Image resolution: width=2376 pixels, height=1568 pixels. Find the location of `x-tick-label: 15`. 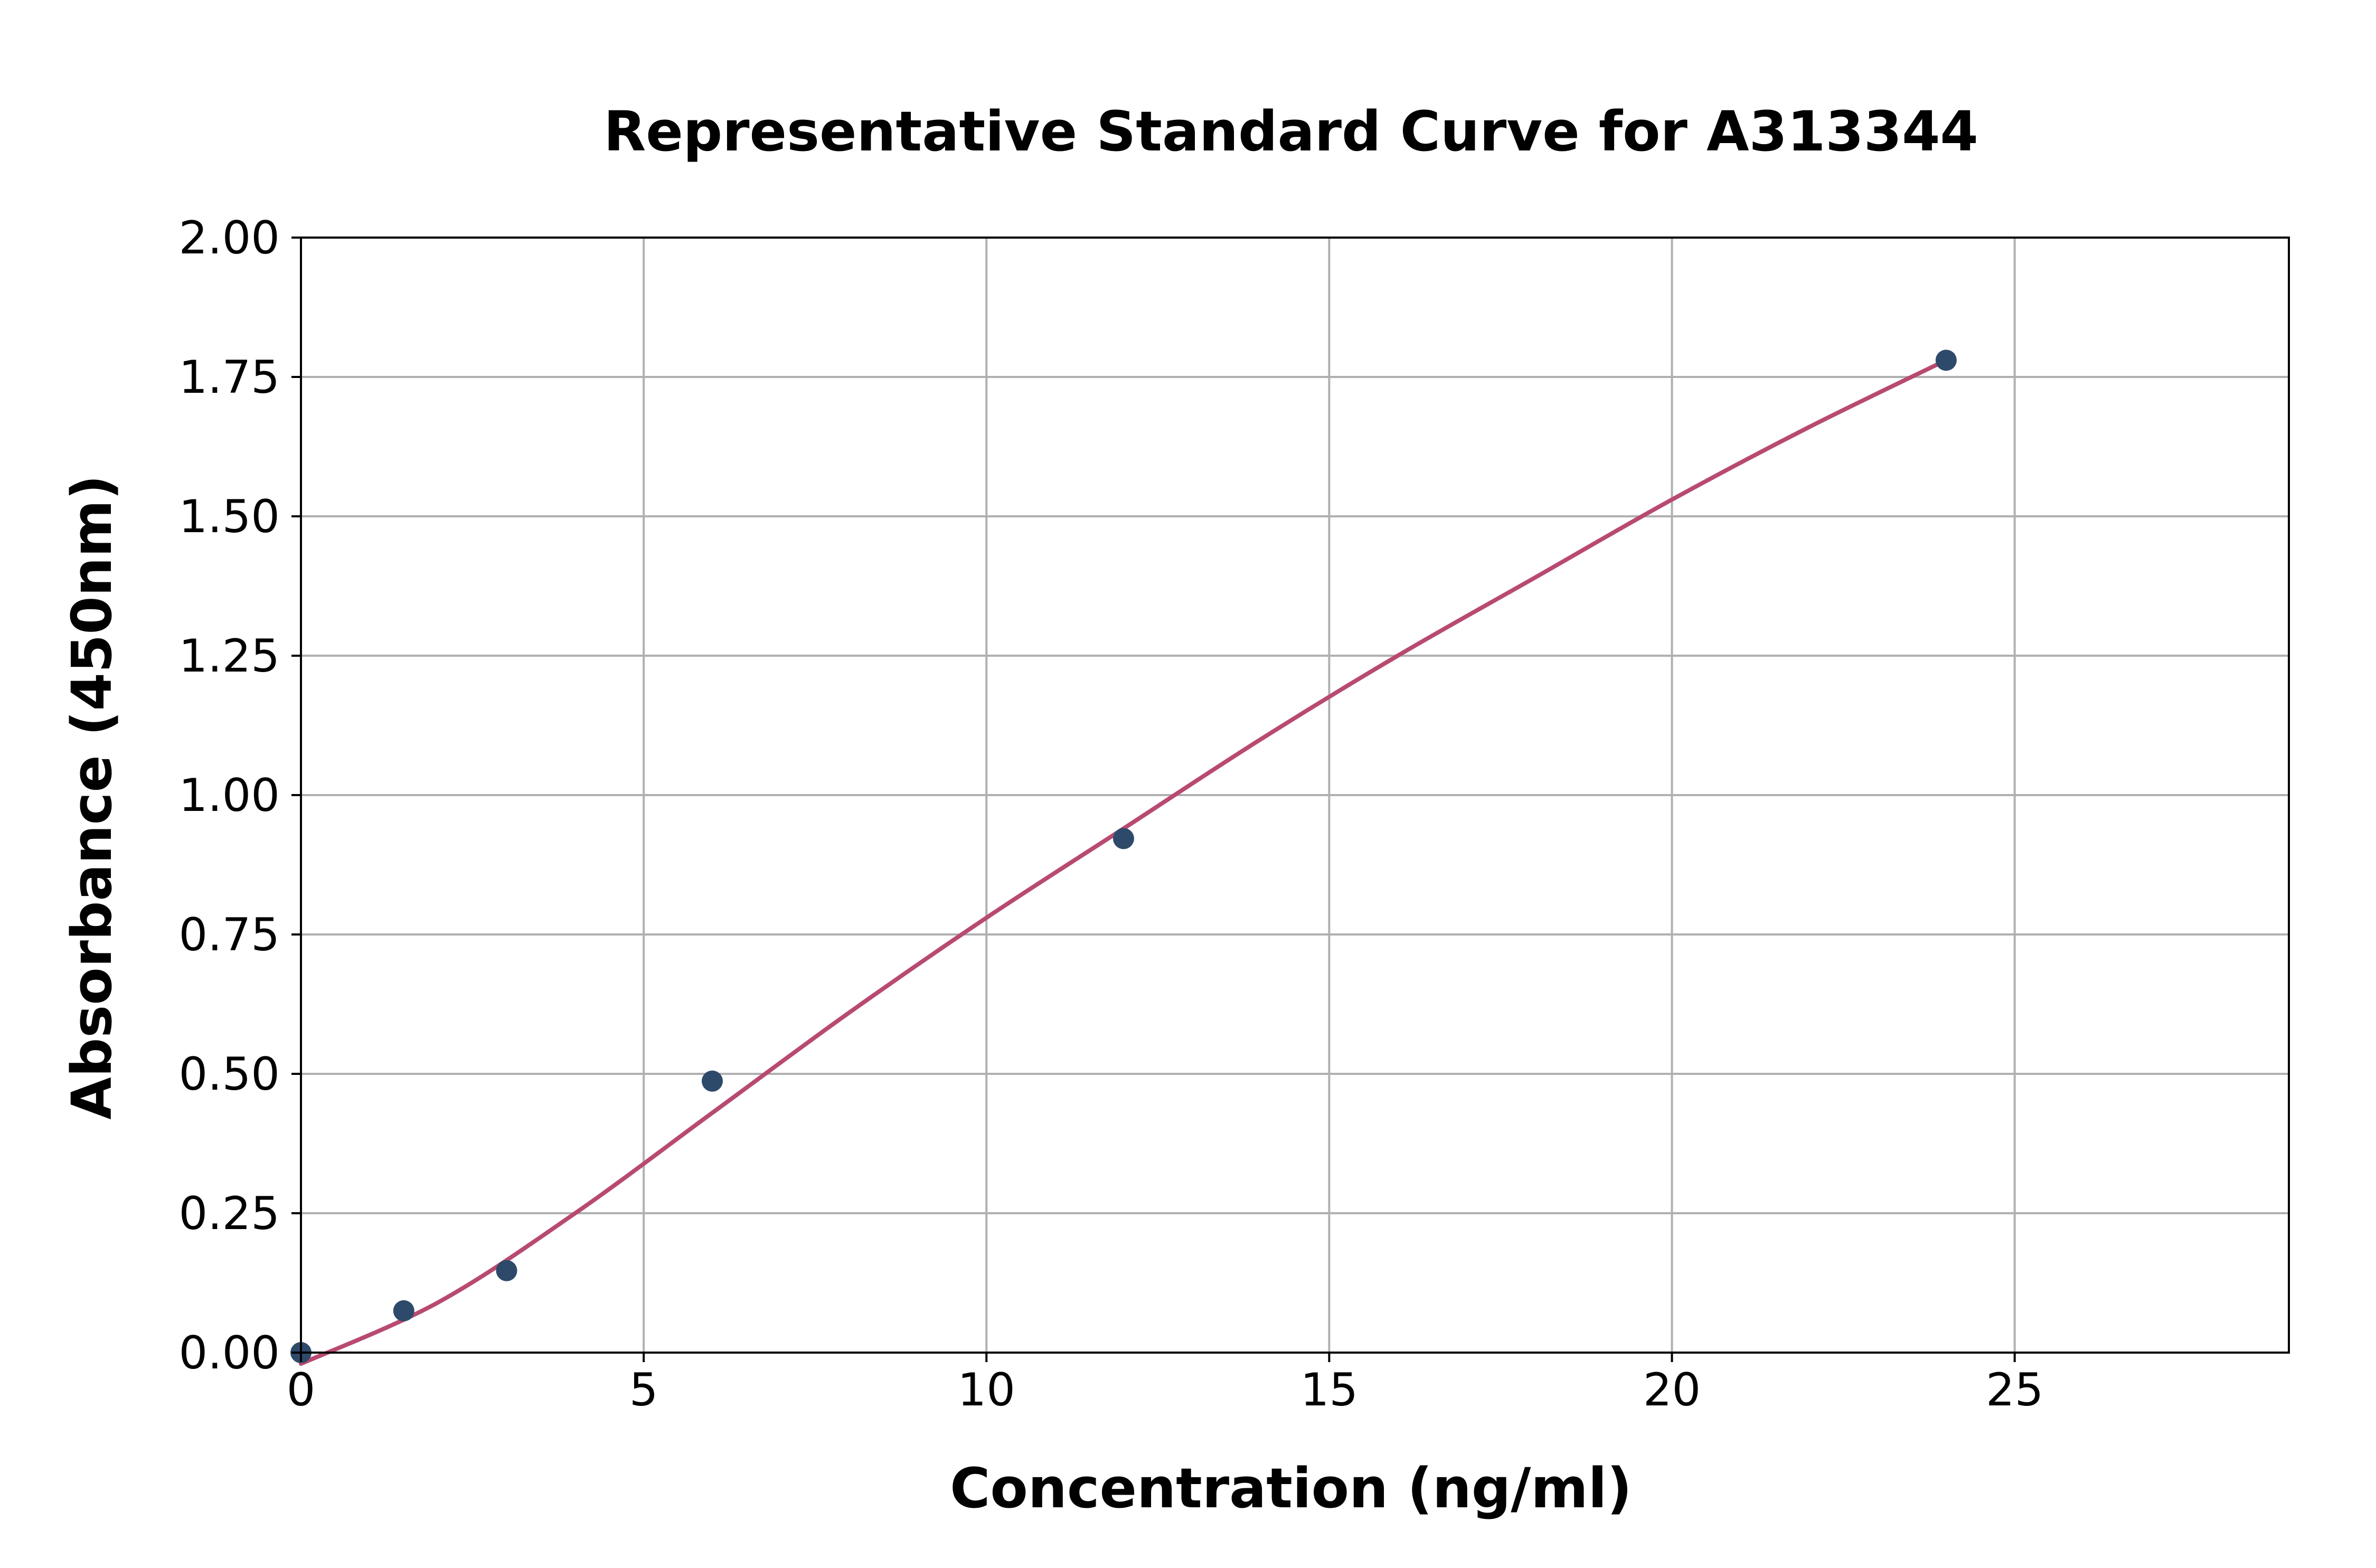

x-tick-label: 15 is located at coordinates (1329, 1390).